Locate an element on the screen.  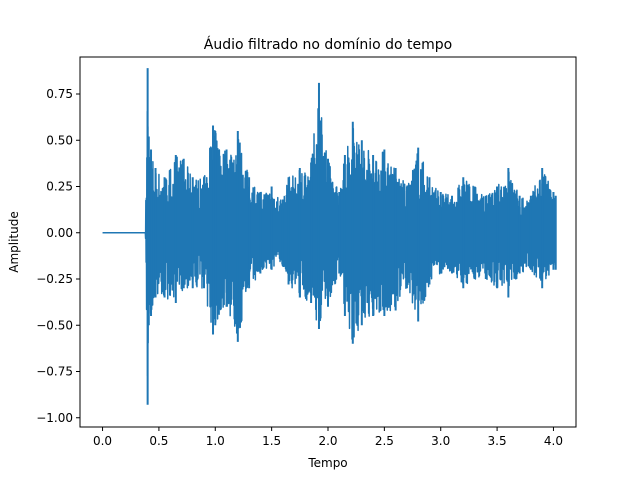
chart-title: Áudio filtrado no domínio do tempo is located at coordinates (328, 44).